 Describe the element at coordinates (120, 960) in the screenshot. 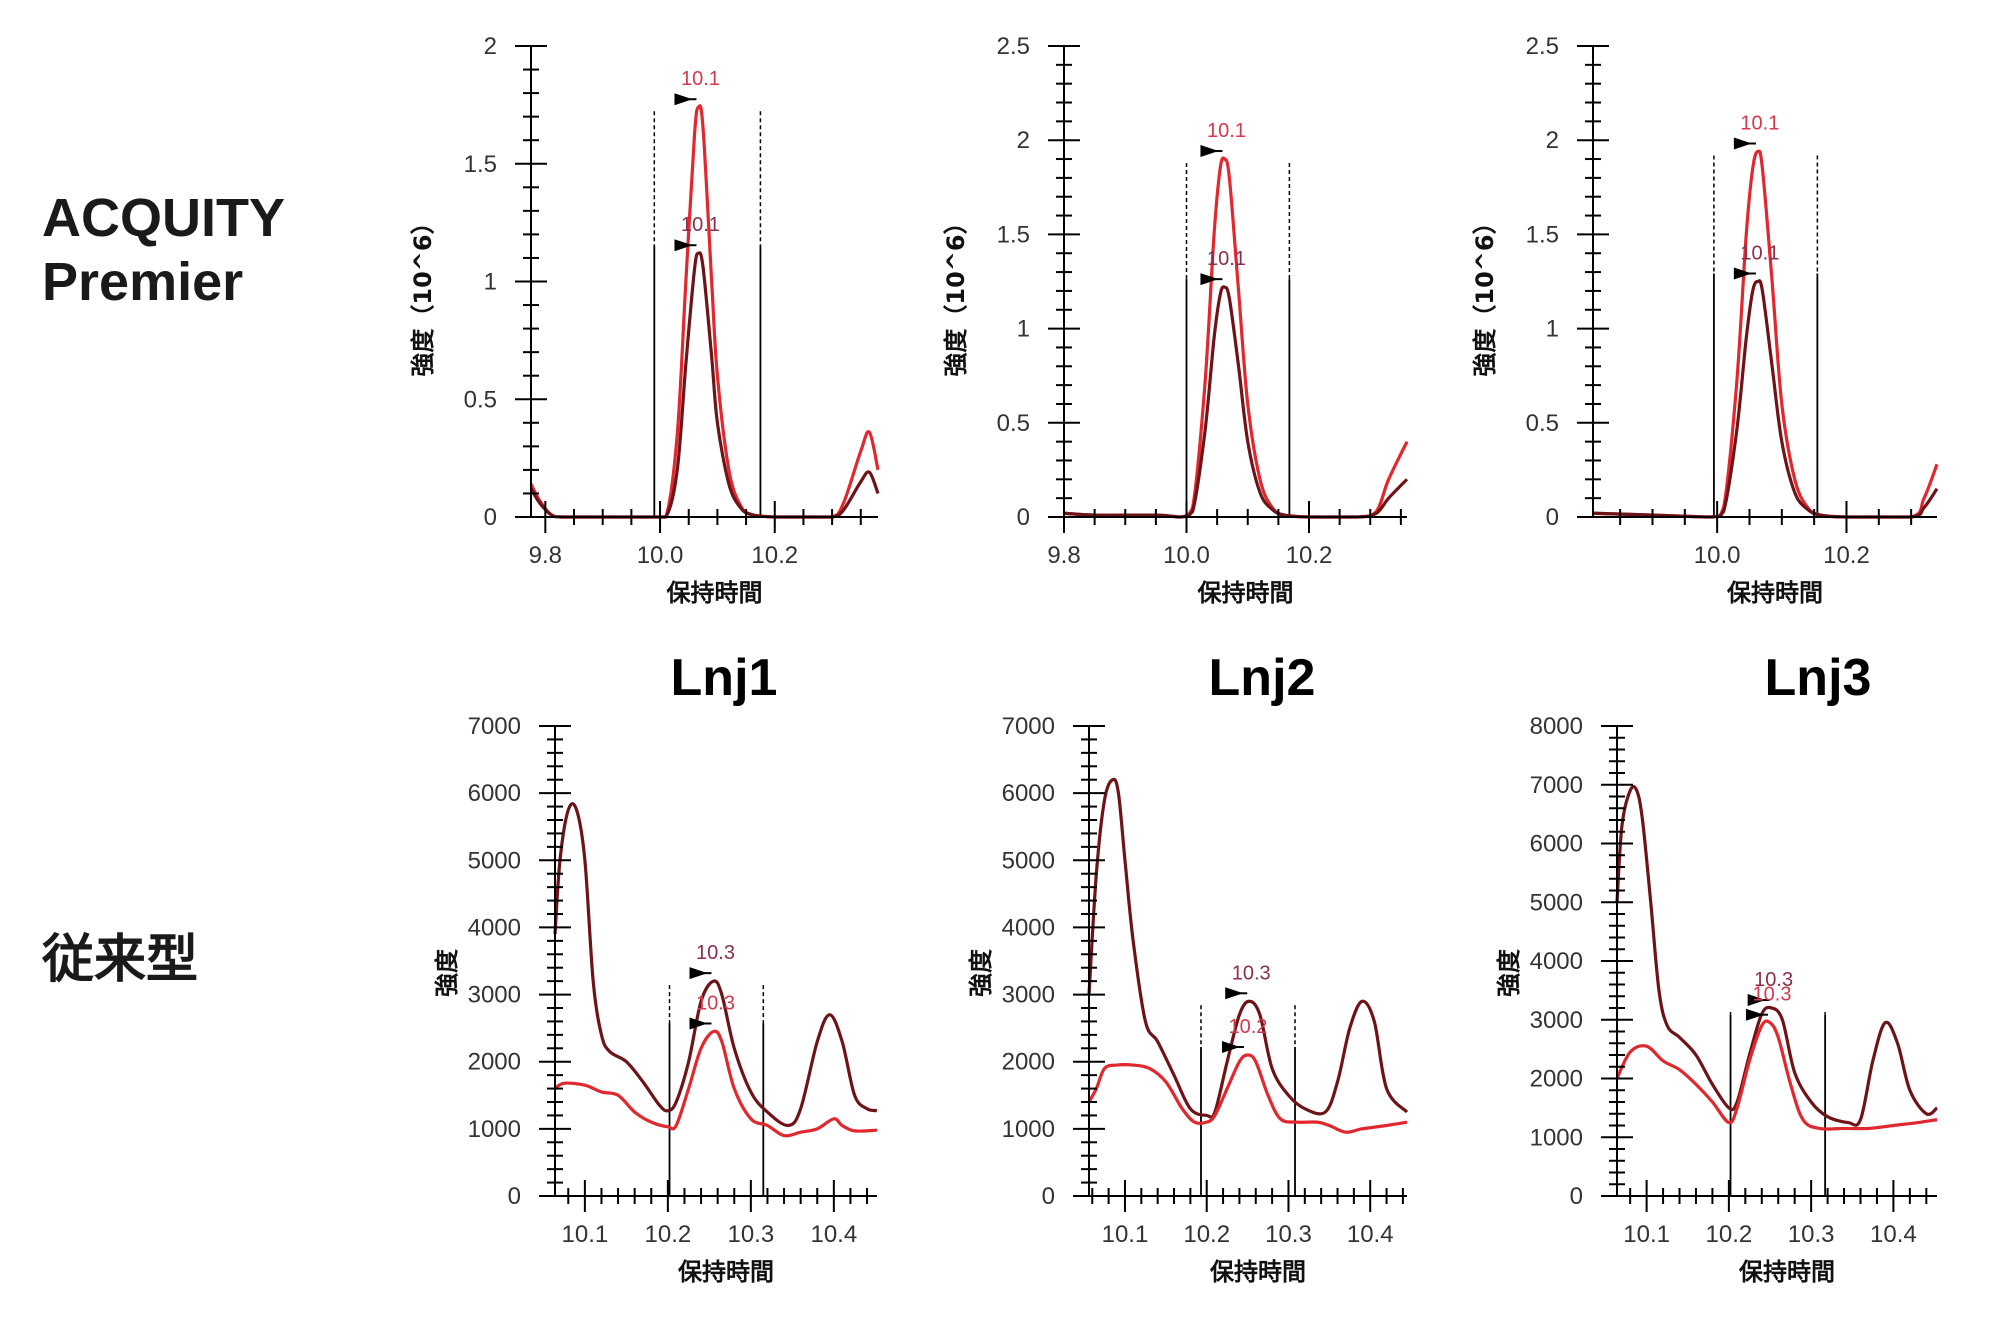

I see `row-label-conventional: 従来型` at that location.